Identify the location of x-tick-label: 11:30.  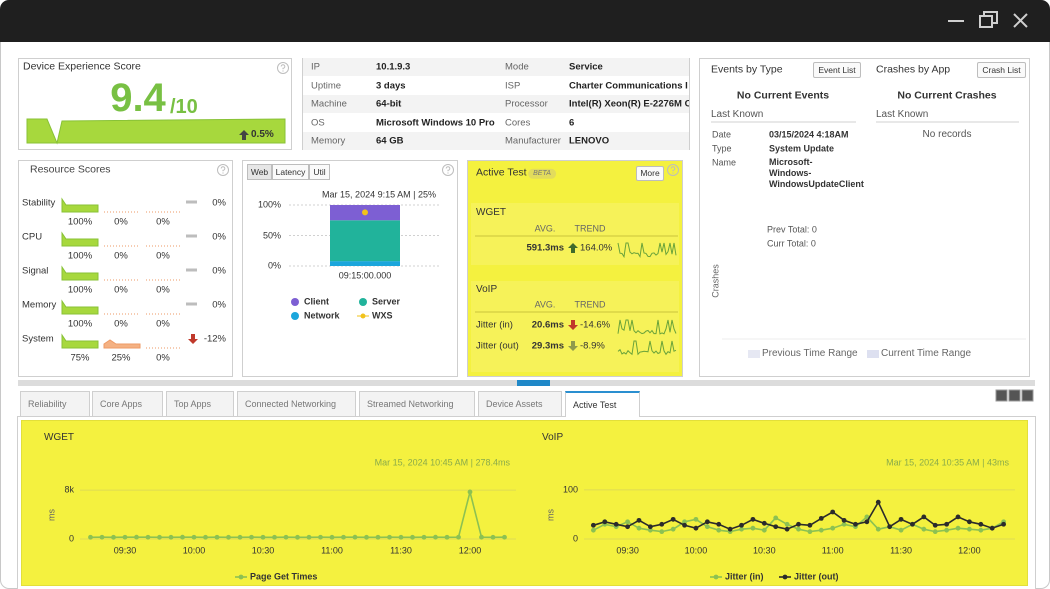
(901, 550).